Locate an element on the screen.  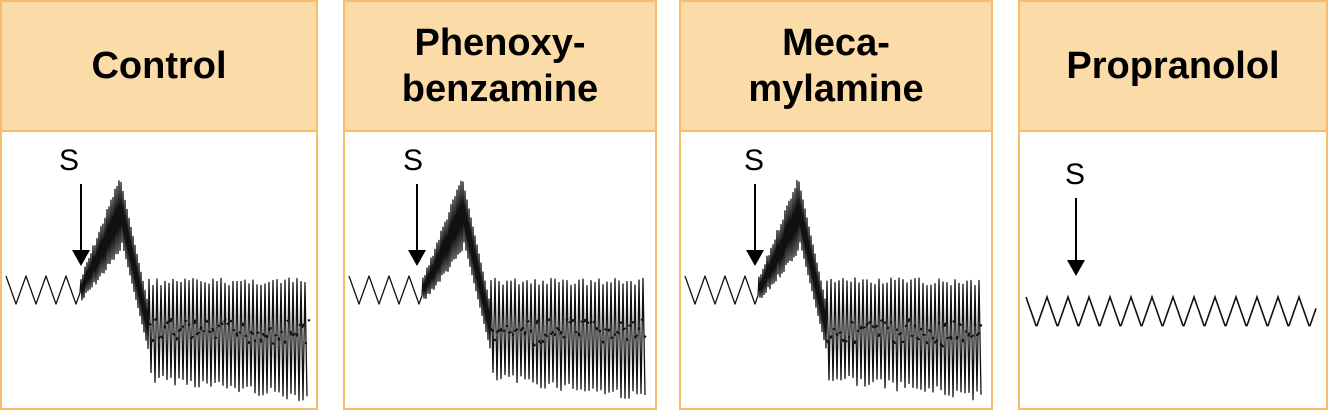
panel-header: Meca- mylamine is located at coordinates (836, 67).